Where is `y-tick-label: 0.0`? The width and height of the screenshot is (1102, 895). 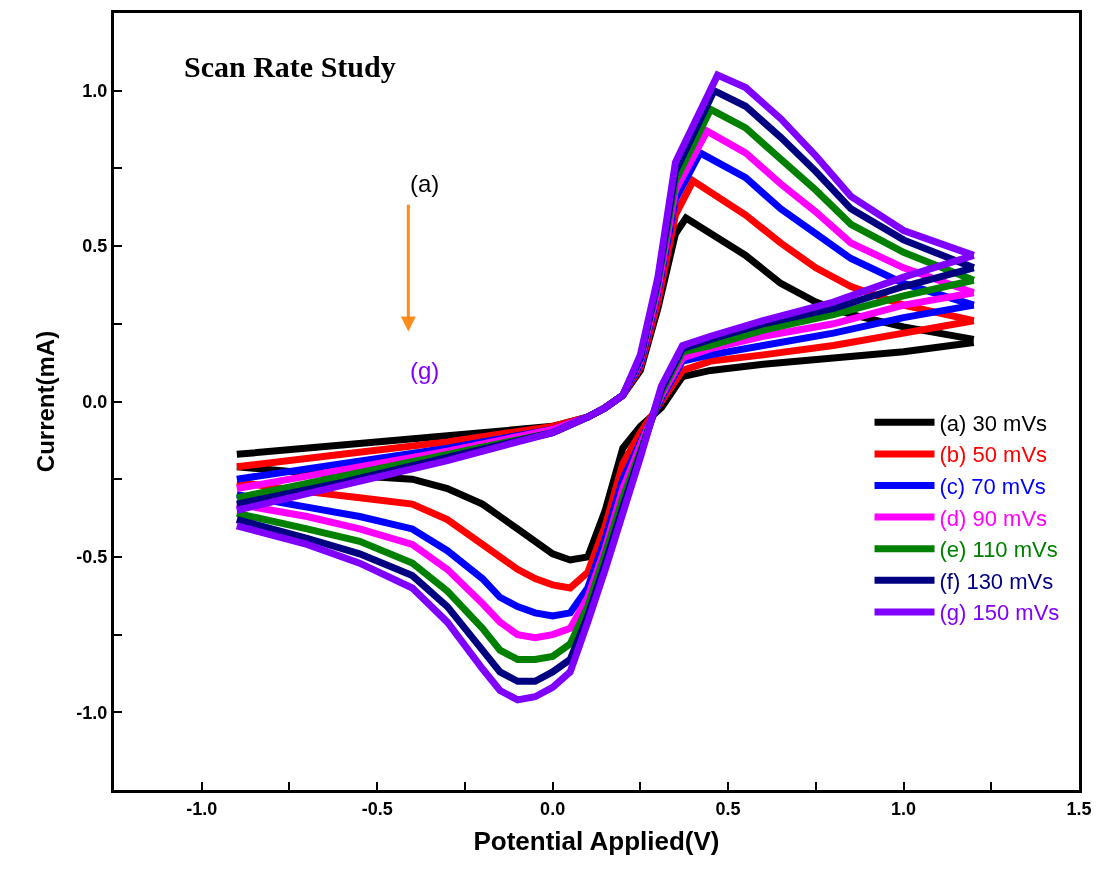 y-tick-label: 0.0 is located at coordinates (95, 401).